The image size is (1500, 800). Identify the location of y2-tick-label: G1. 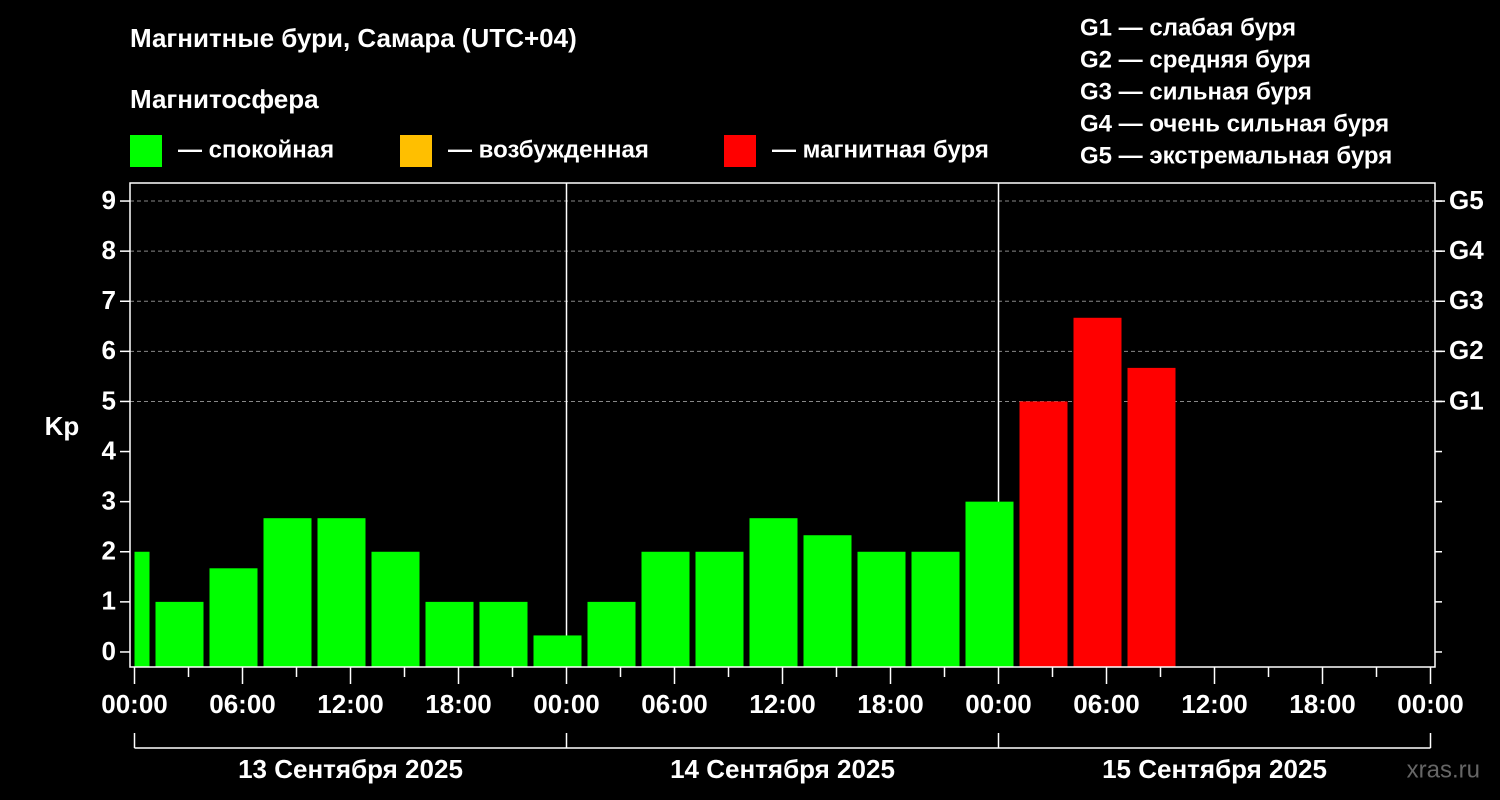
(1466, 400).